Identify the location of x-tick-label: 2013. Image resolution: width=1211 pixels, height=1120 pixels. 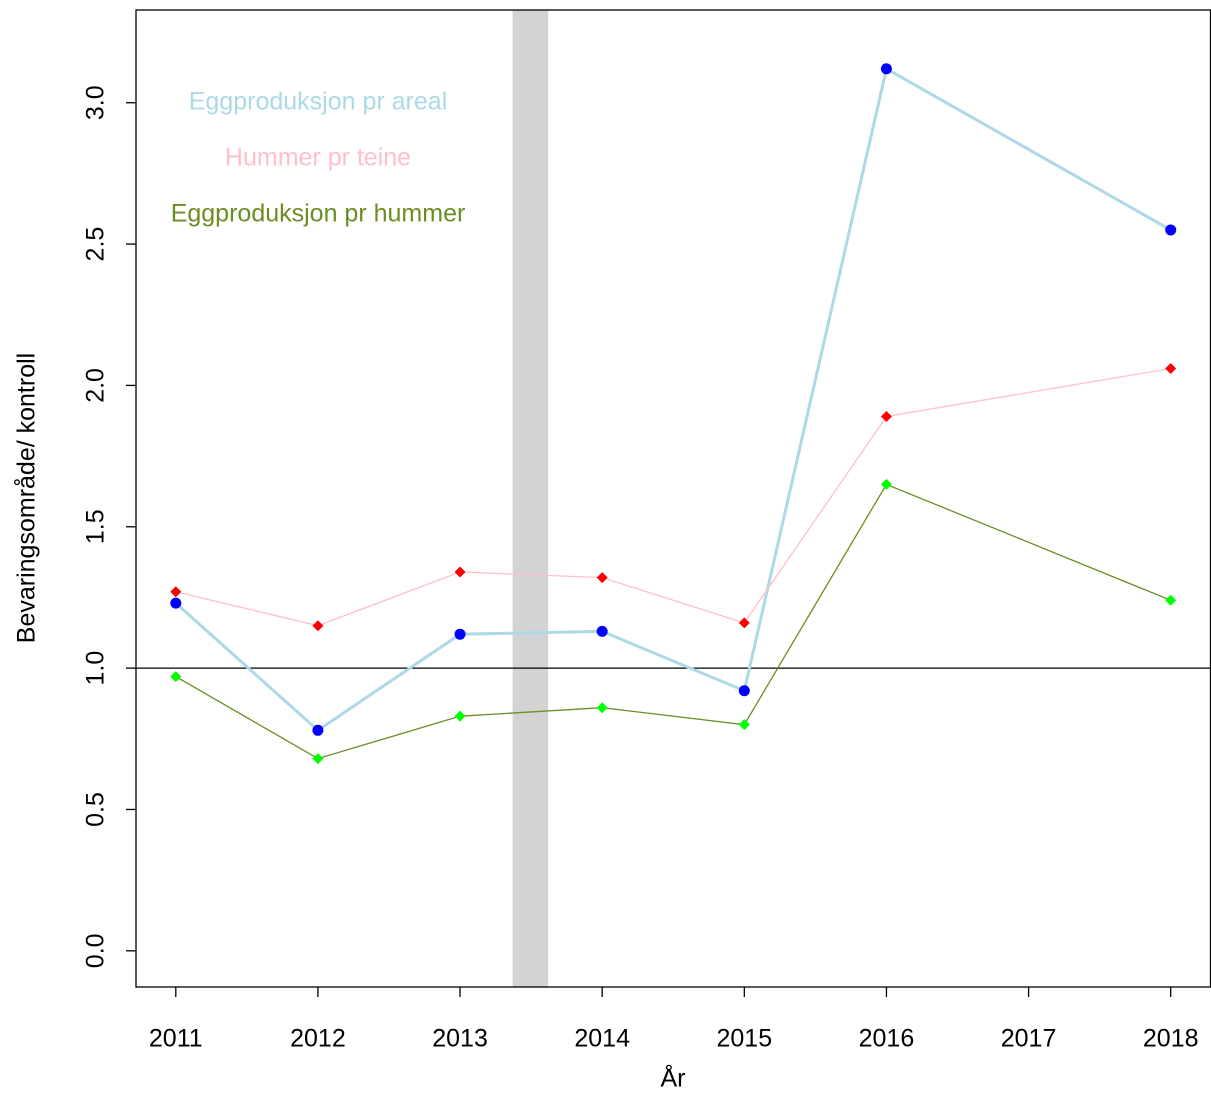
(460, 1039).